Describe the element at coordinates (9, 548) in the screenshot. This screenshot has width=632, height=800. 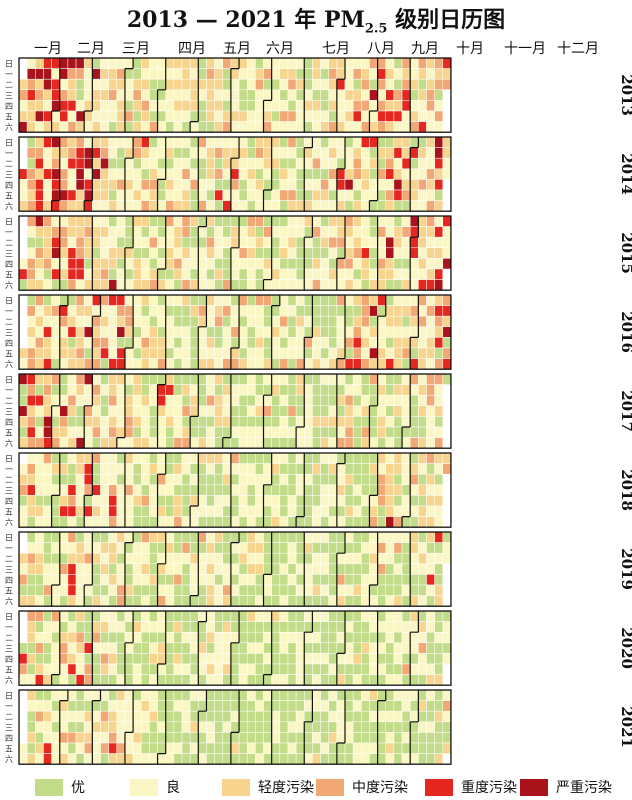
I see `weekday-label: 一` at that location.